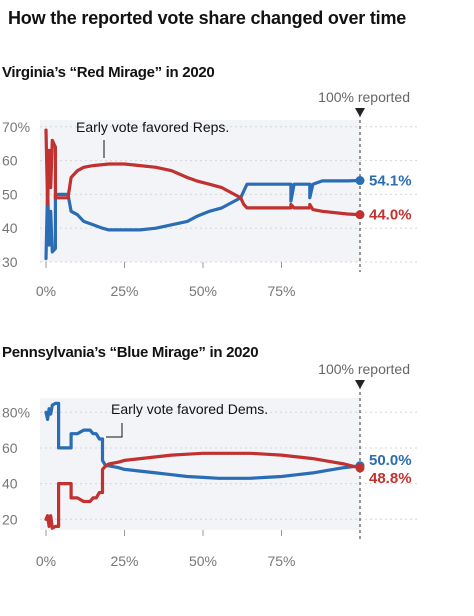 This screenshot has width=474, height=616. Describe the element at coordinates (114, 430) in the screenshot. I see `pennsylvania-annotation-leader` at that location.